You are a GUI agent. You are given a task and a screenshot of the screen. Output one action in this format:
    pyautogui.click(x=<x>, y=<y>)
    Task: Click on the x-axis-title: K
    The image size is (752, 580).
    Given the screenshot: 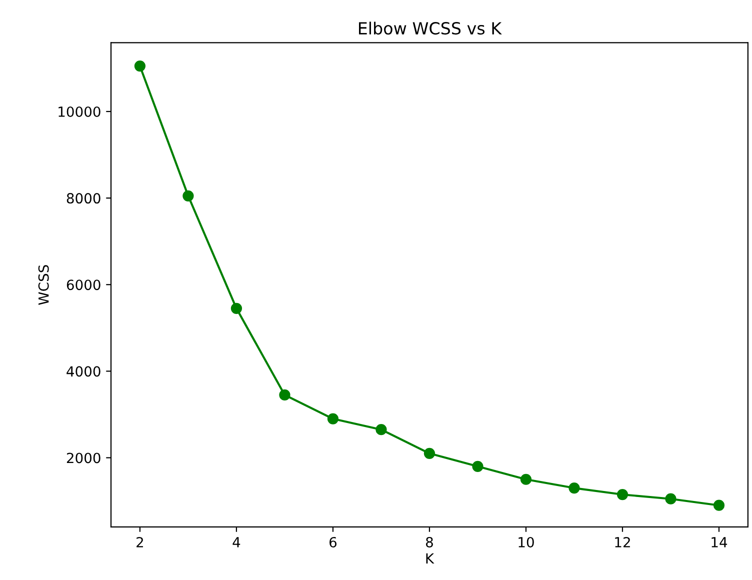 What is the action you would take?
    pyautogui.click(x=430, y=558)
    